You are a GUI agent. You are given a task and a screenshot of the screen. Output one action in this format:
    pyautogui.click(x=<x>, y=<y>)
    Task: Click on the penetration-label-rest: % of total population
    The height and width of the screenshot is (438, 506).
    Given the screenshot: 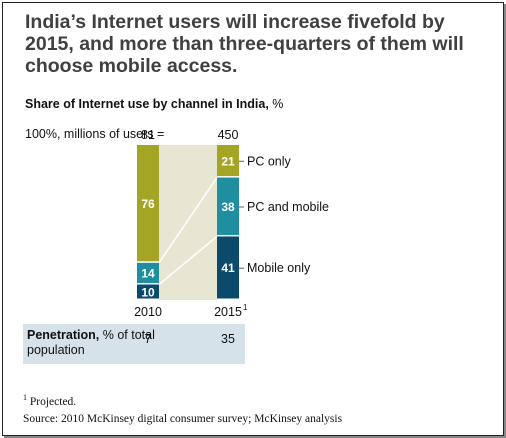 What is the action you would take?
    pyautogui.click(x=91, y=342)
    